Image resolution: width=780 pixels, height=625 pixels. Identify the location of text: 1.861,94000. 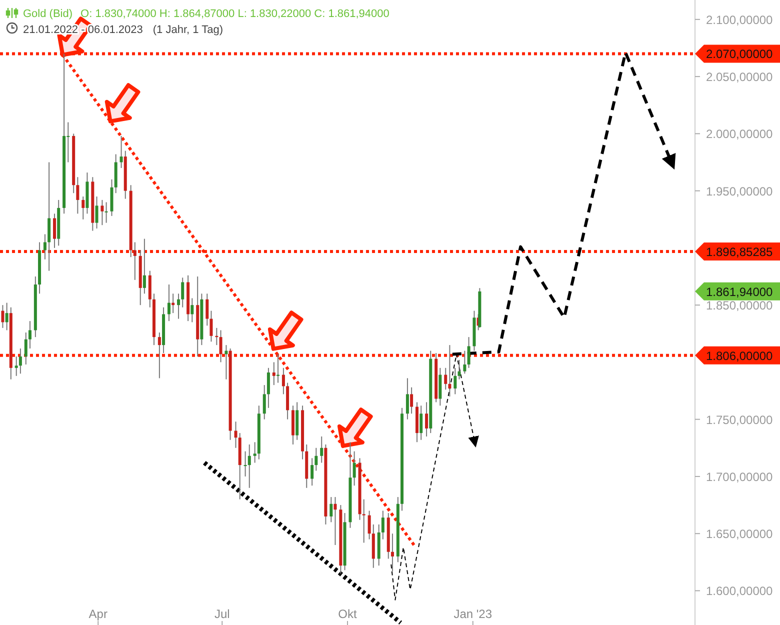
(740, 291).